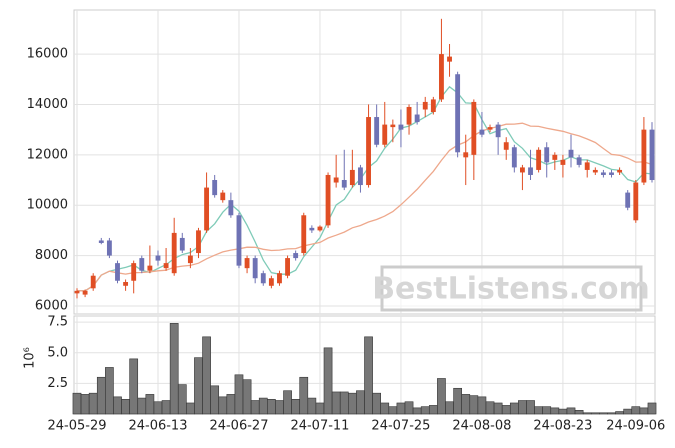 This screenshot has height=448, width=675. Describe the element at coordinates (47, 205) in the screenshot. I see `y-tick-label: 10000` at that location.